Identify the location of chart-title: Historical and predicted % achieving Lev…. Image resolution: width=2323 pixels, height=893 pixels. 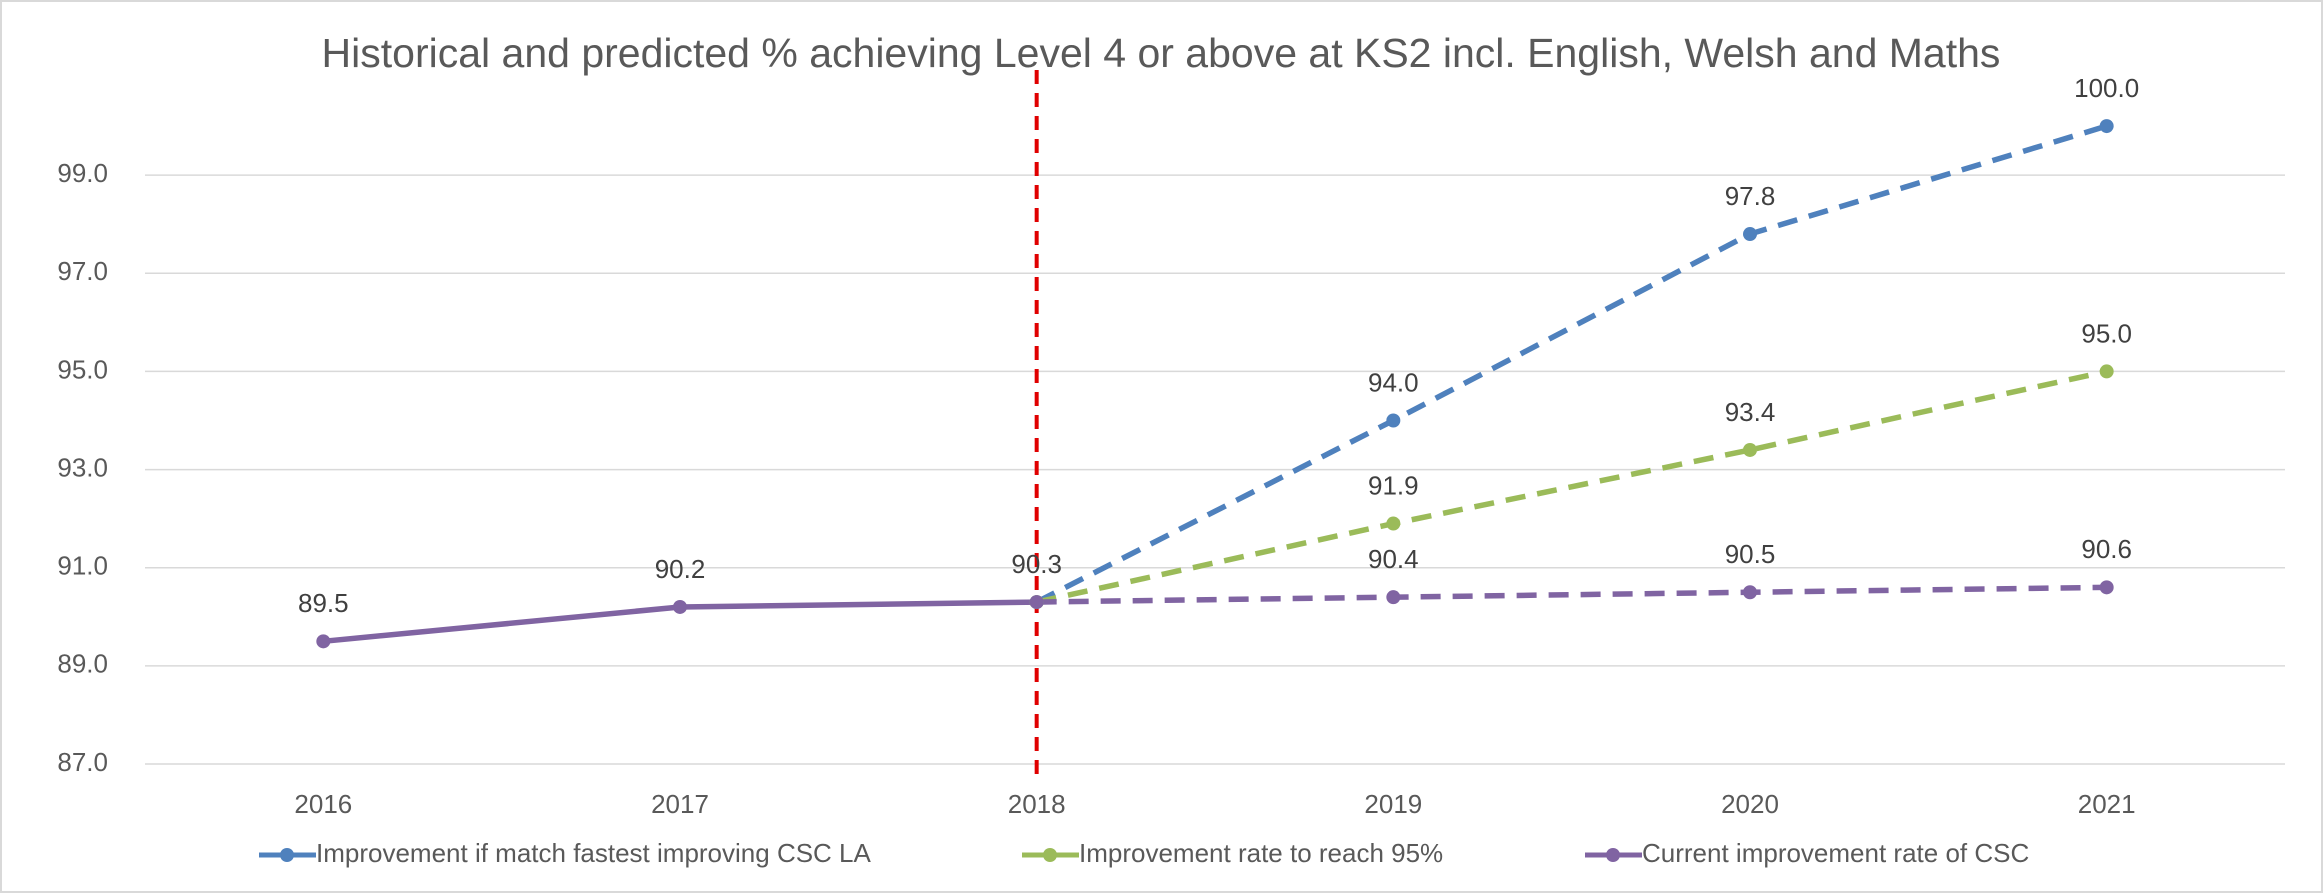
(1161, 53).